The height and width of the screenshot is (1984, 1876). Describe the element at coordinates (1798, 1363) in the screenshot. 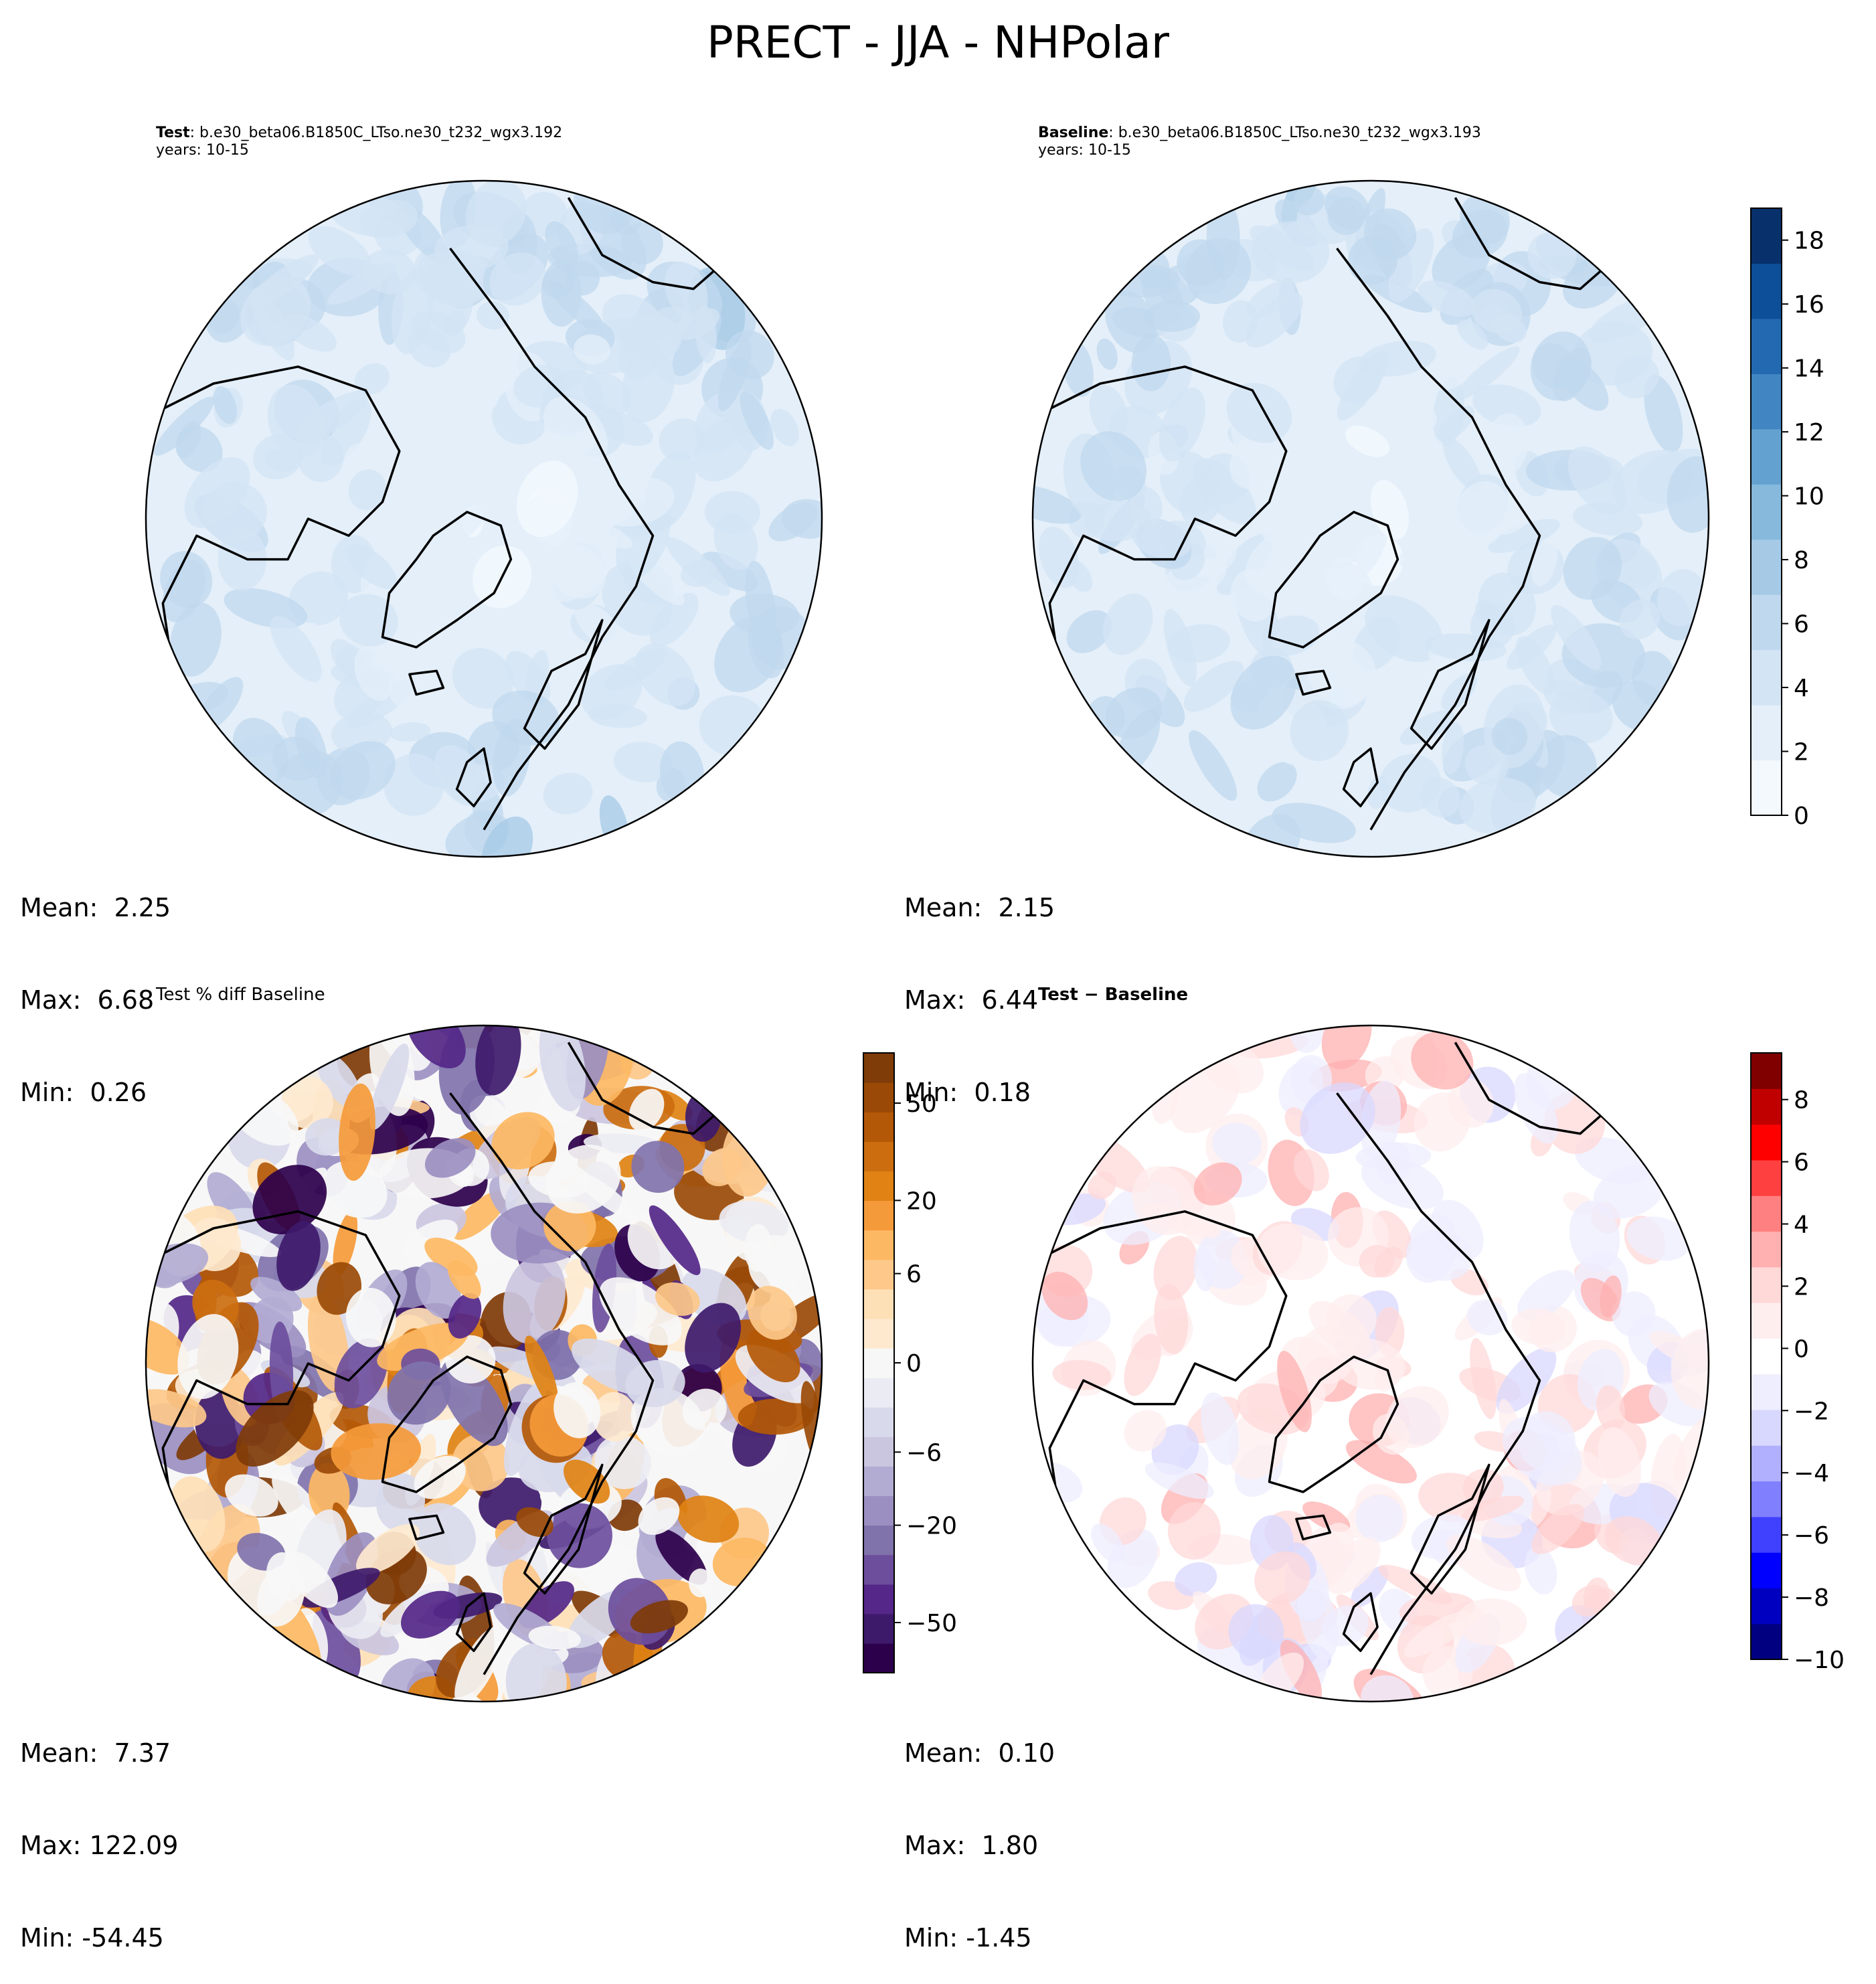

I see `colorbar-diff: −10 −8 −6 −4 −2 0 2 4 6 8` at that location.